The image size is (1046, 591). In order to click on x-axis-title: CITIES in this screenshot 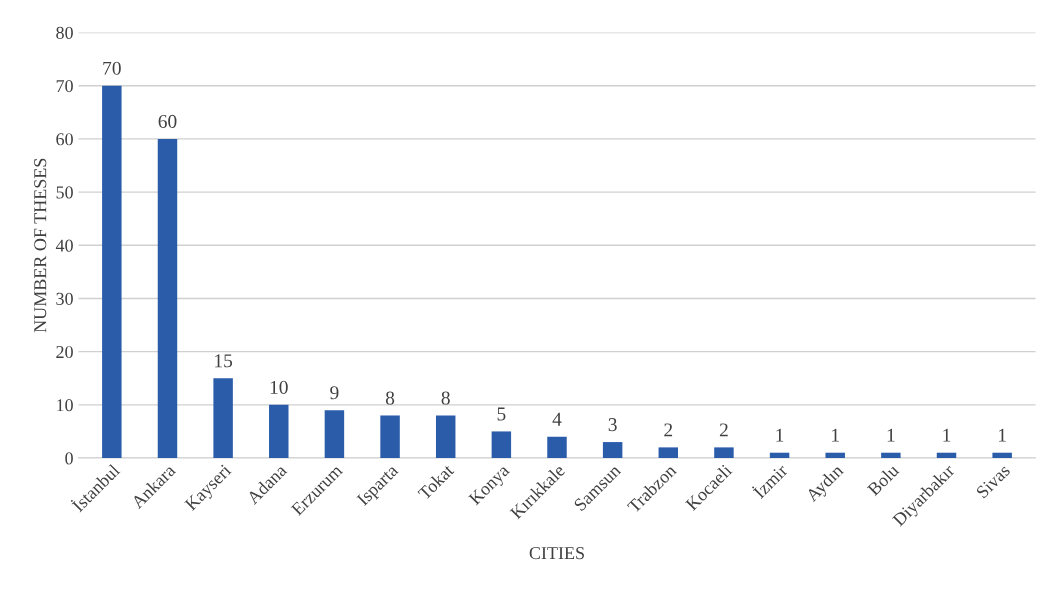, I will do `click(556, 553)`.